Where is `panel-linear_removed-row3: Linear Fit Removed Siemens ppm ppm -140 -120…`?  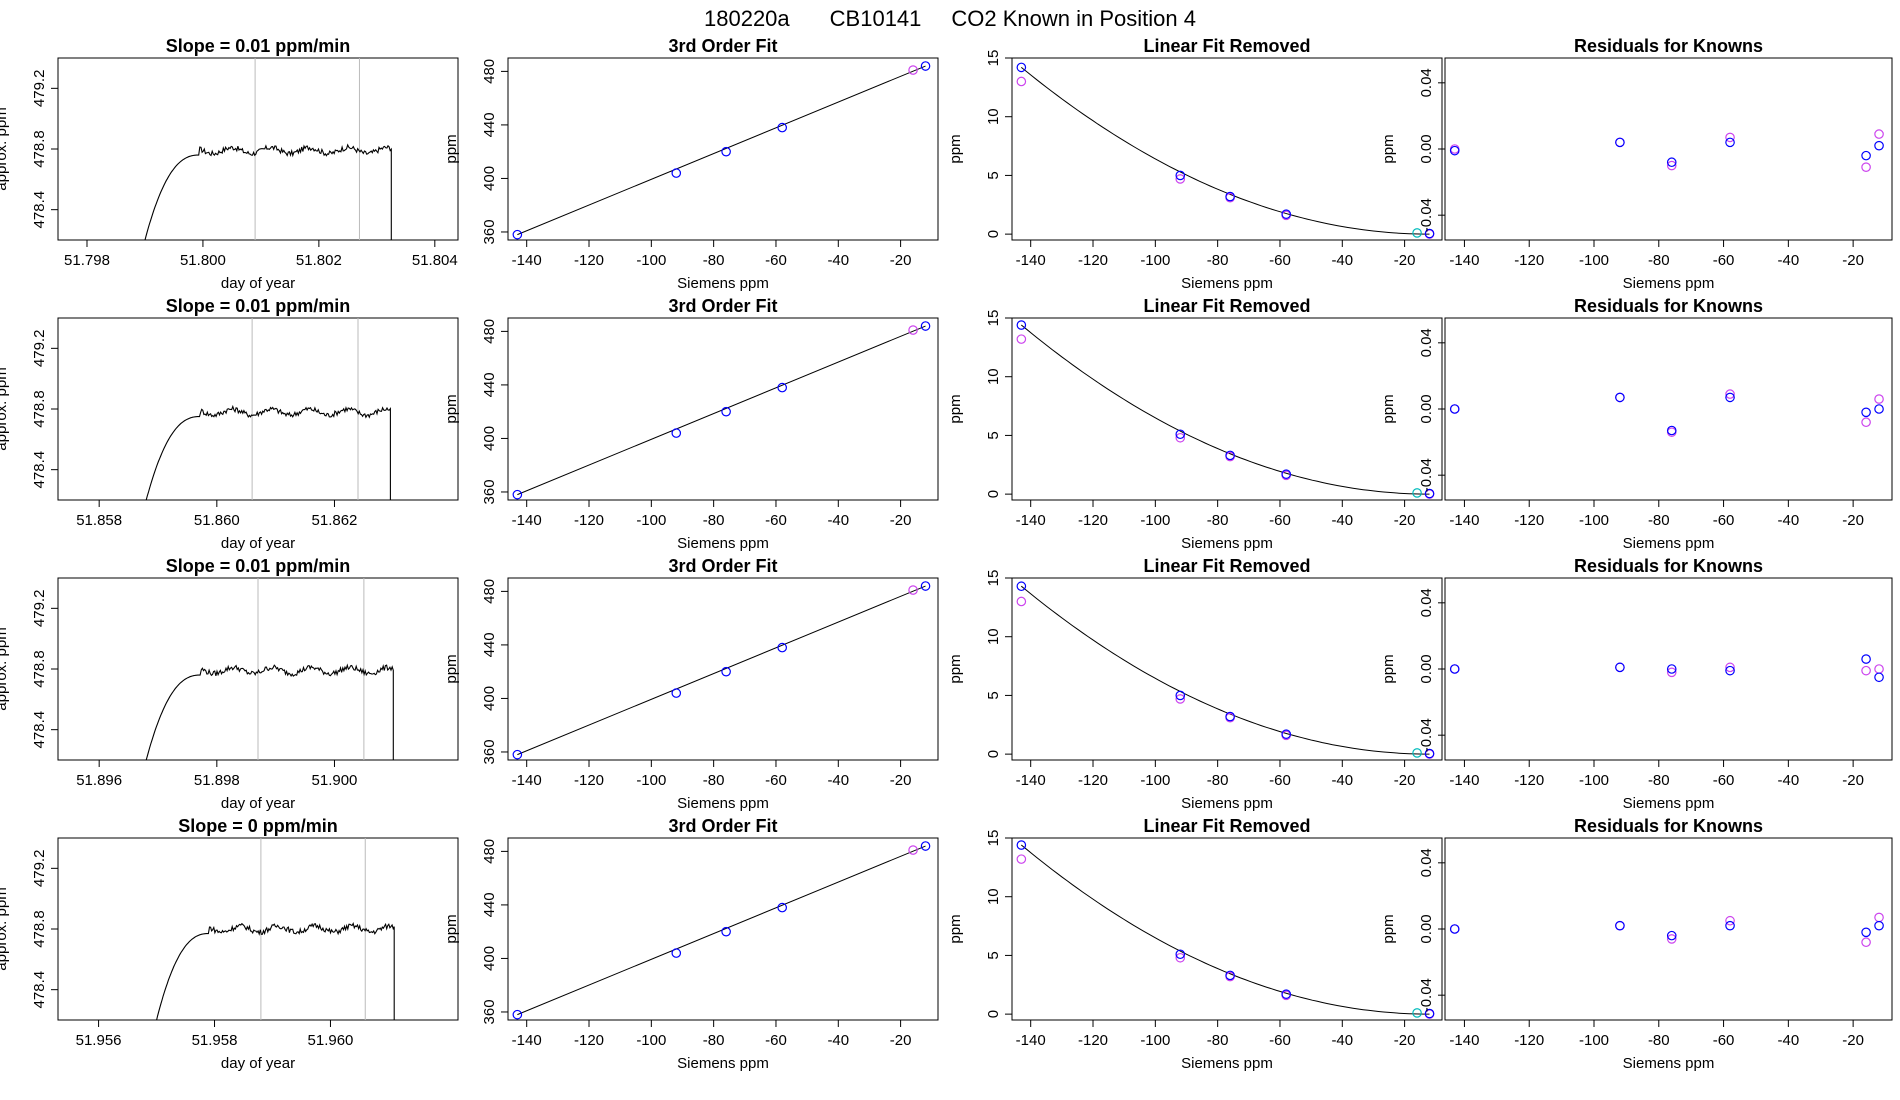
panel-linear_removed-row3: Linear Fit Removed Siemens ppm ppm -140 -120… is located at coordinates (1195, 944).